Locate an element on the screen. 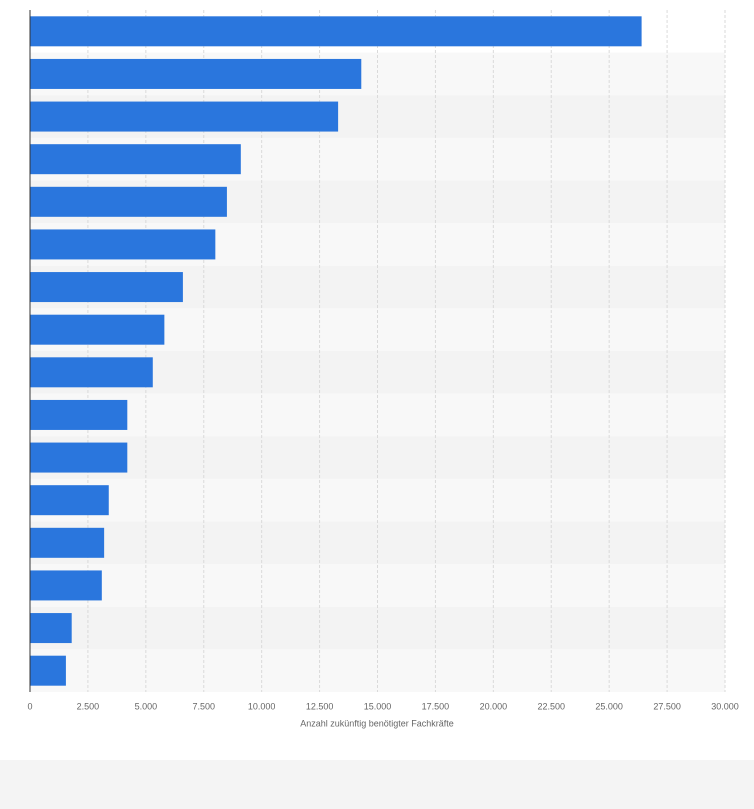 The image size is (754, 809). x-tick-label: 0 is located at coordinates (29, 706).